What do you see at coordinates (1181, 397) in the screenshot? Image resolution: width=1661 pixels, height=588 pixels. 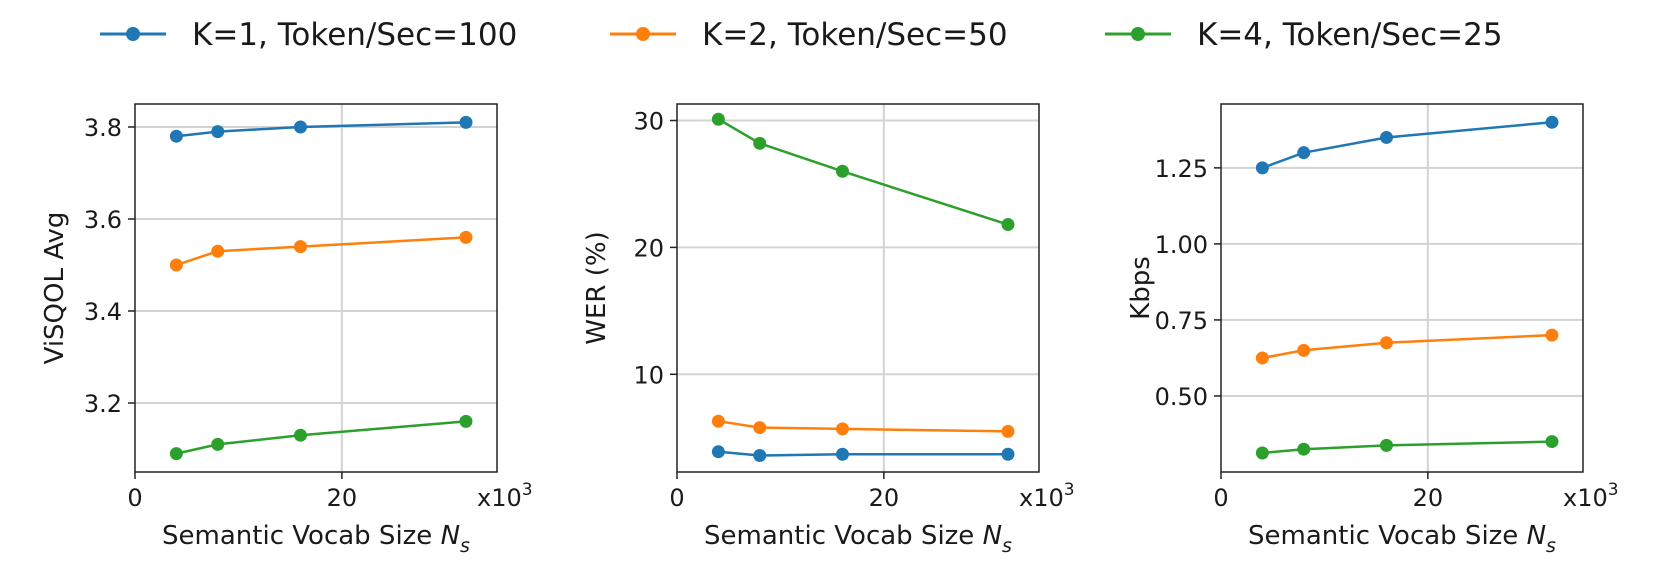 I see `y-tick-label: 0.50` at bounding box center [1181, 397].